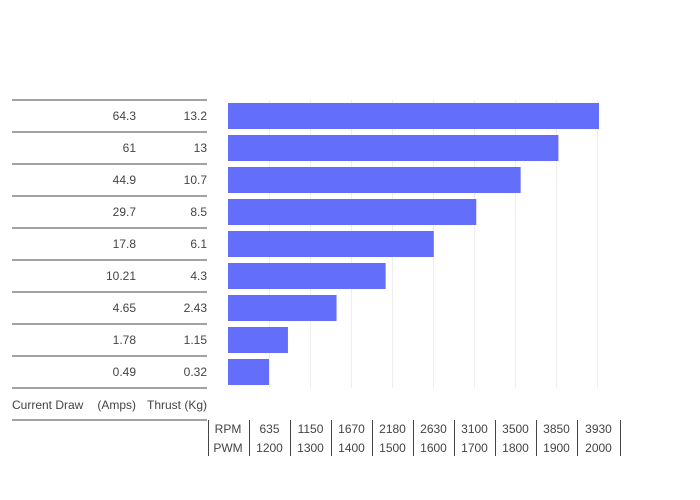 The height and width of the screenshot is (500, 700). I want to click on rpm-tick-label: 3100, so click(474, 429).